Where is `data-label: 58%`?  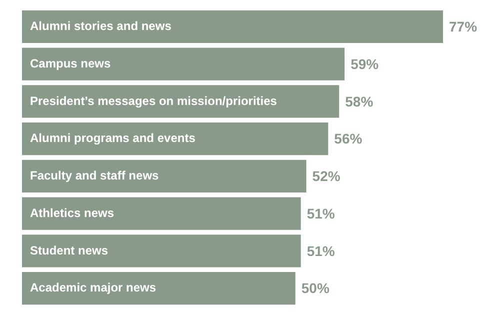
data-label: 58% is located at coordinates (359, 101).